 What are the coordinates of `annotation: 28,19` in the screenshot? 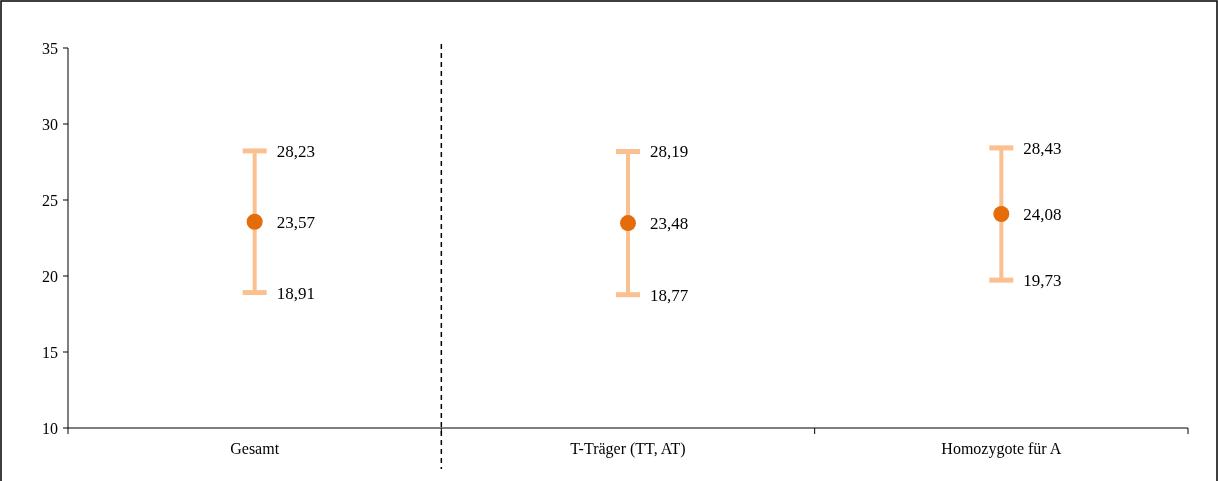 It's located at (669, 152).